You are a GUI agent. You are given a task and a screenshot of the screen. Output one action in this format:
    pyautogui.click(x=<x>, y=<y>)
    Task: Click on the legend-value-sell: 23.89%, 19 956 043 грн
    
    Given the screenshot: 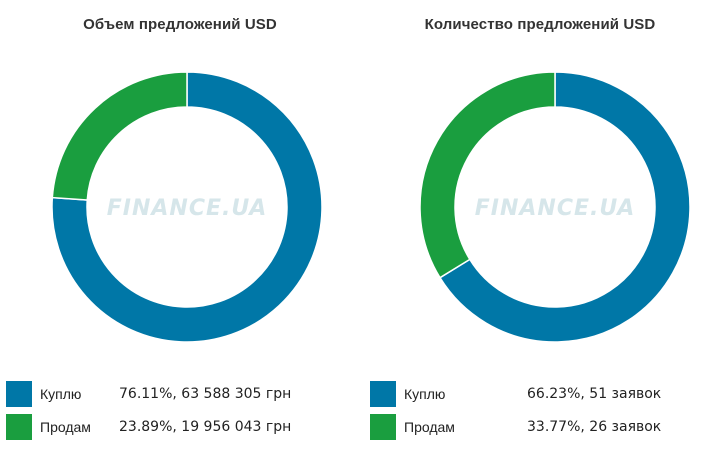 What is the action you would take?
    pyautogui.click(x=205, y=427)
    